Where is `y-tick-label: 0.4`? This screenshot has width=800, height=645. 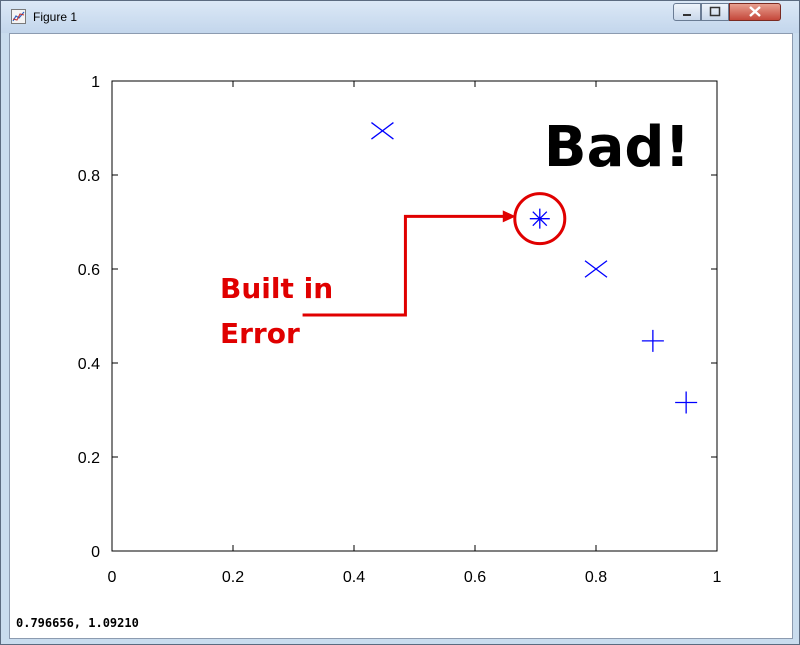
y-tick-label: 0.4 is located at coordinates (89, 364).